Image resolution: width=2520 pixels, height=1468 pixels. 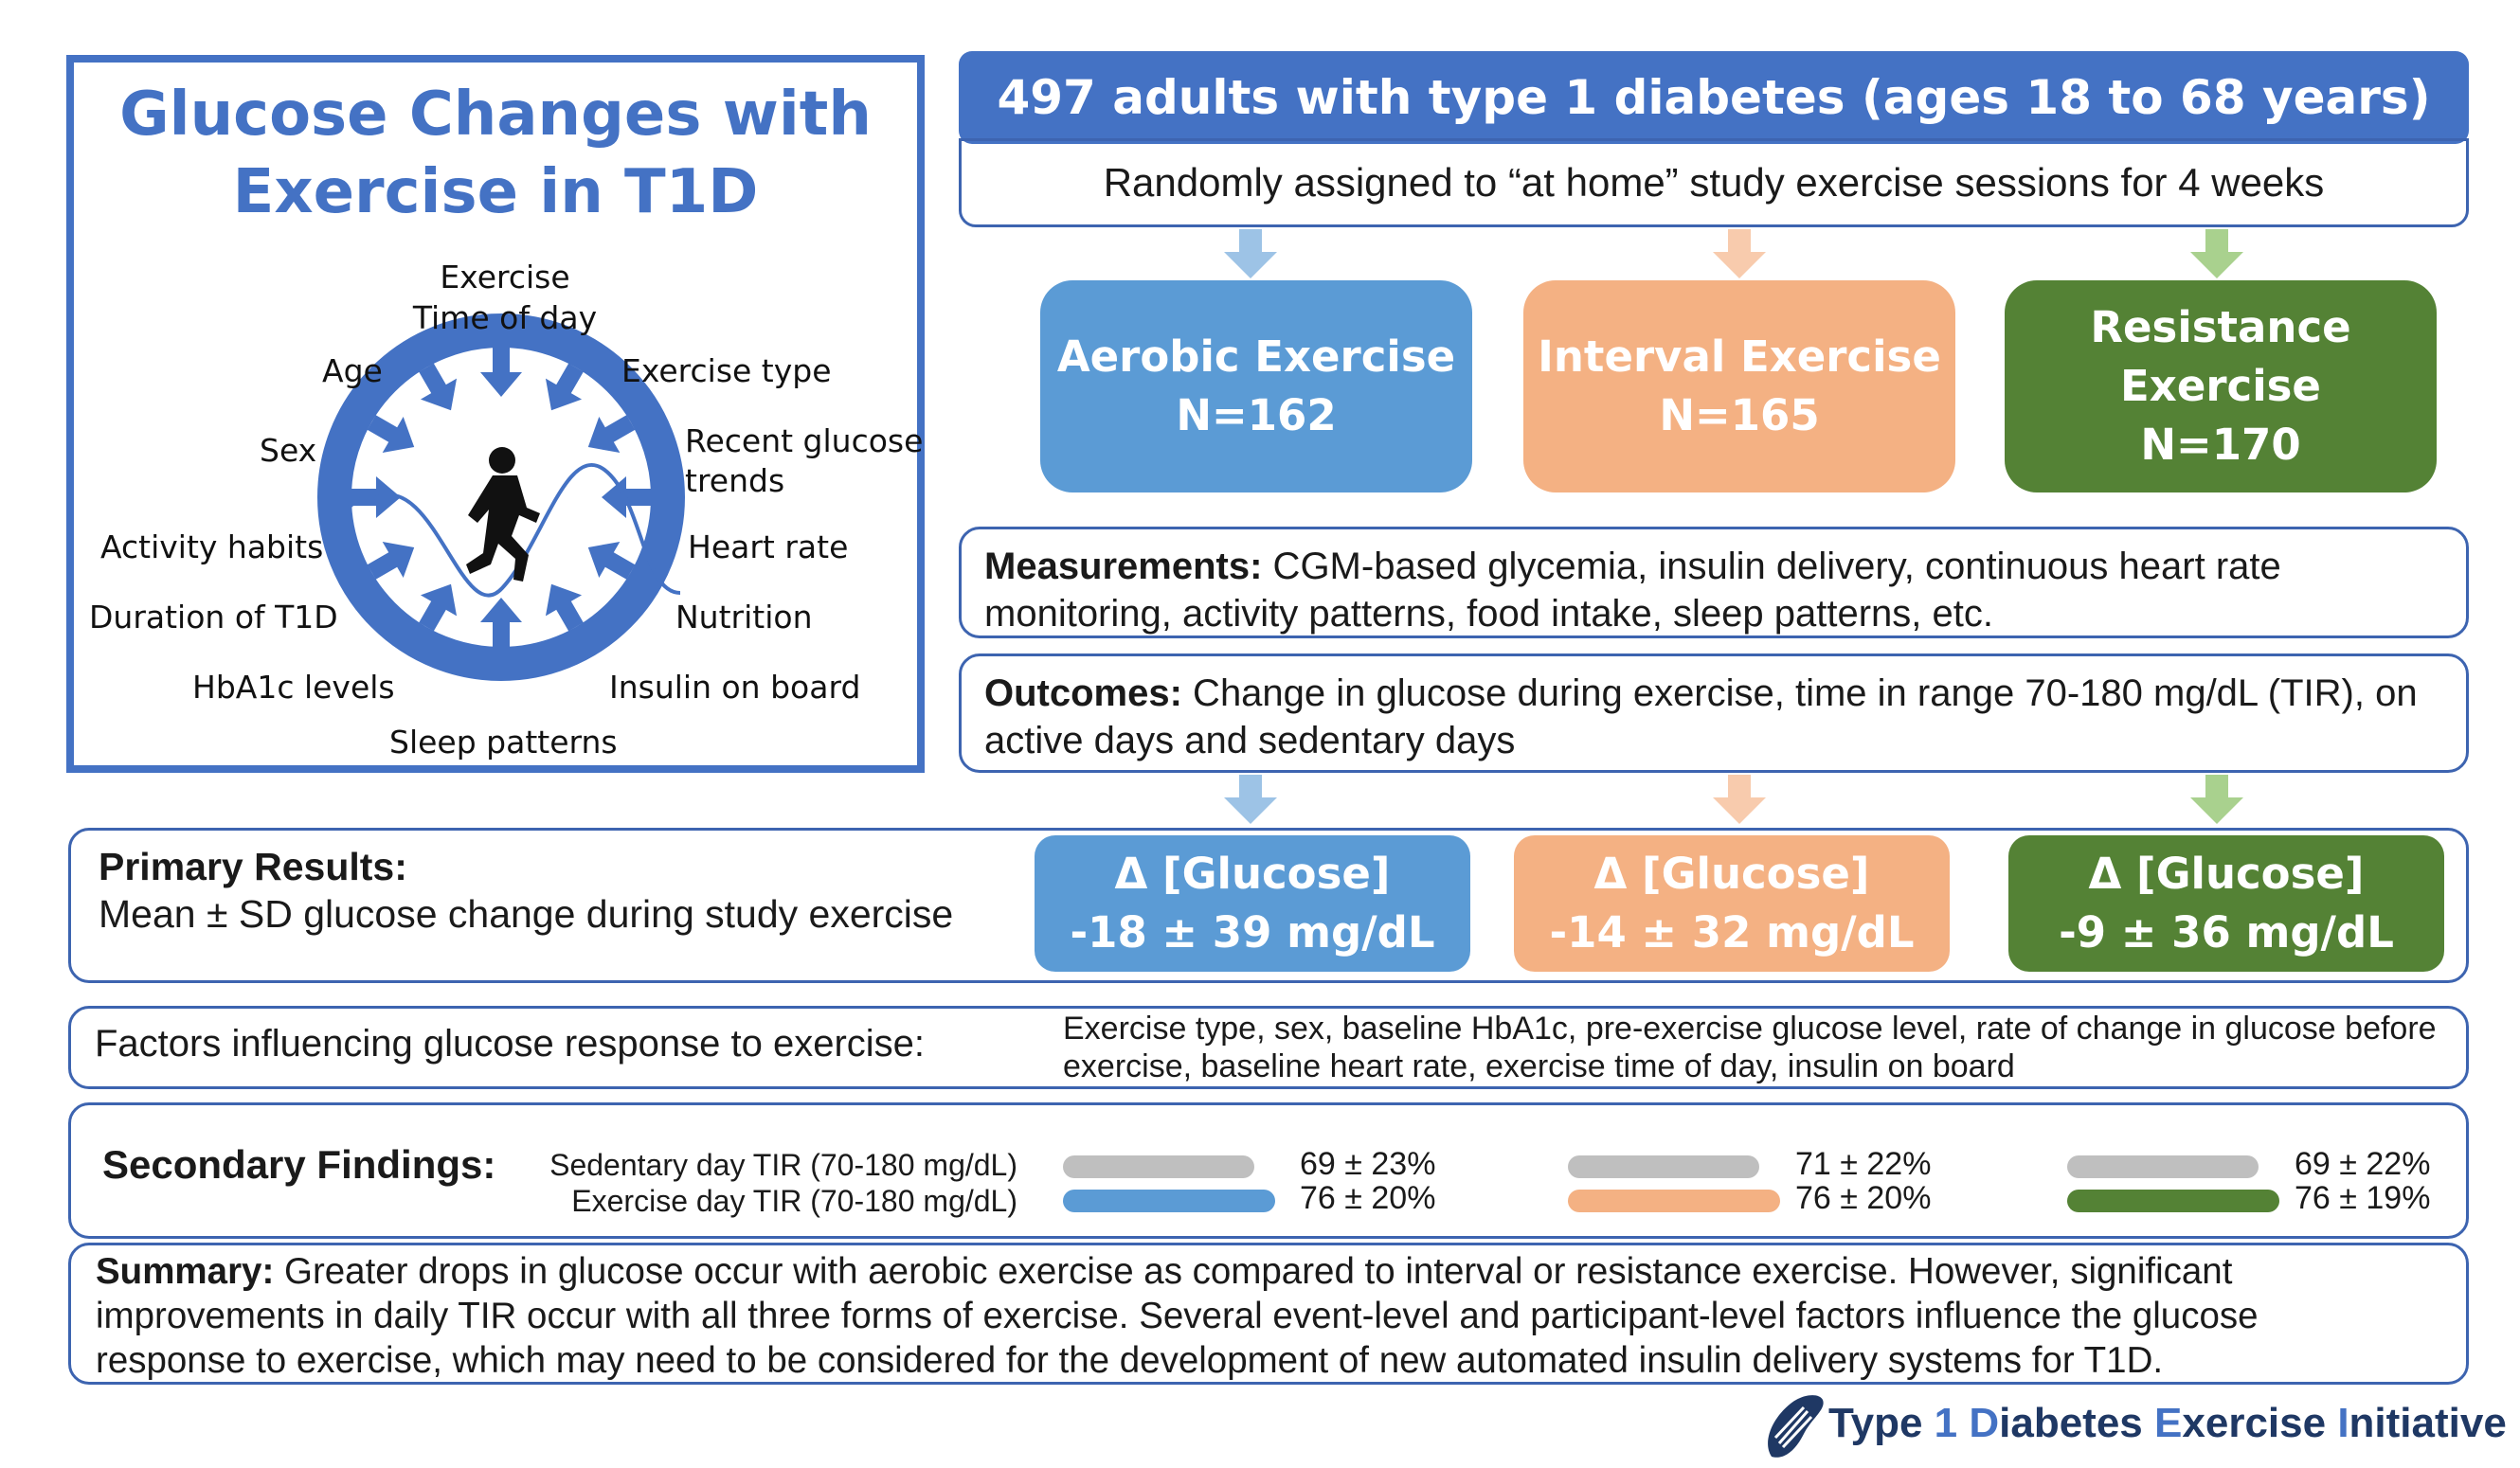 I want to click on clock-diagram, so click(x=501, y=497).